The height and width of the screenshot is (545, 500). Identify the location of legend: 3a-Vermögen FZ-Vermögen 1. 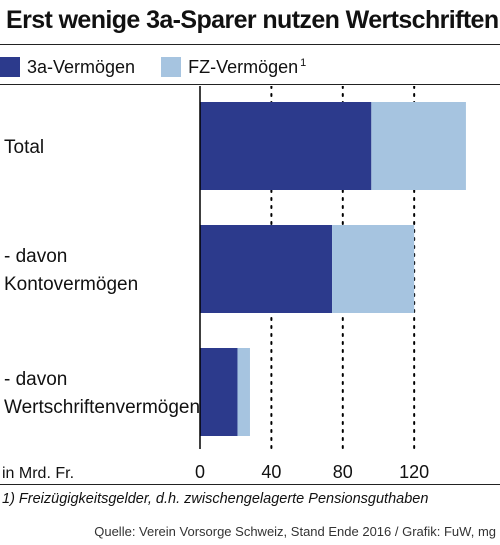
(166, 67).